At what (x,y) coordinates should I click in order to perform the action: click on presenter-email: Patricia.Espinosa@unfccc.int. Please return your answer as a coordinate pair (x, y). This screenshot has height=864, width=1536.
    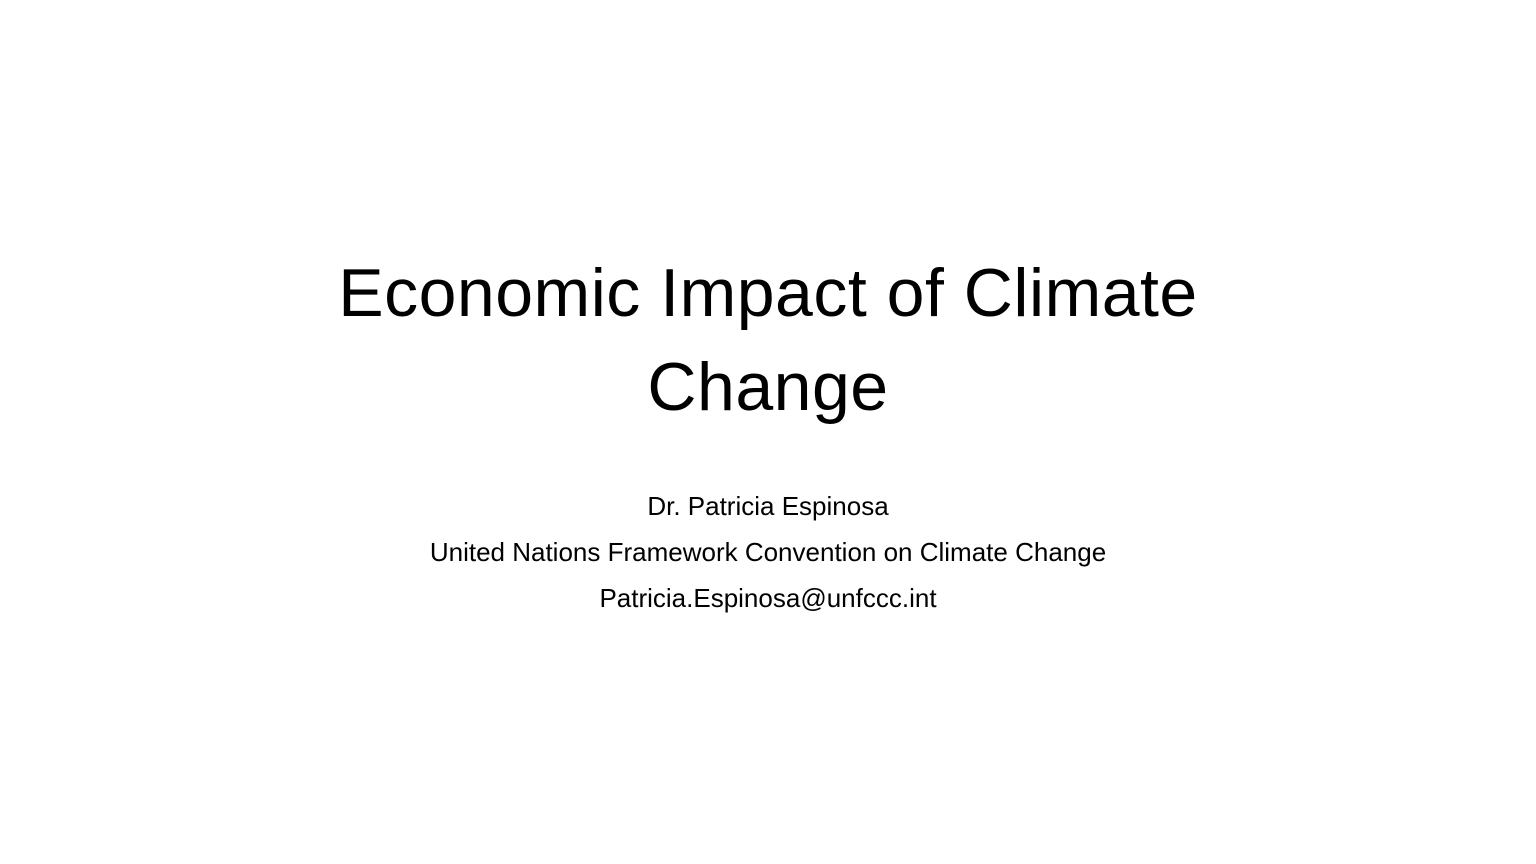
    Looking at the image, I should click on (768, 598).